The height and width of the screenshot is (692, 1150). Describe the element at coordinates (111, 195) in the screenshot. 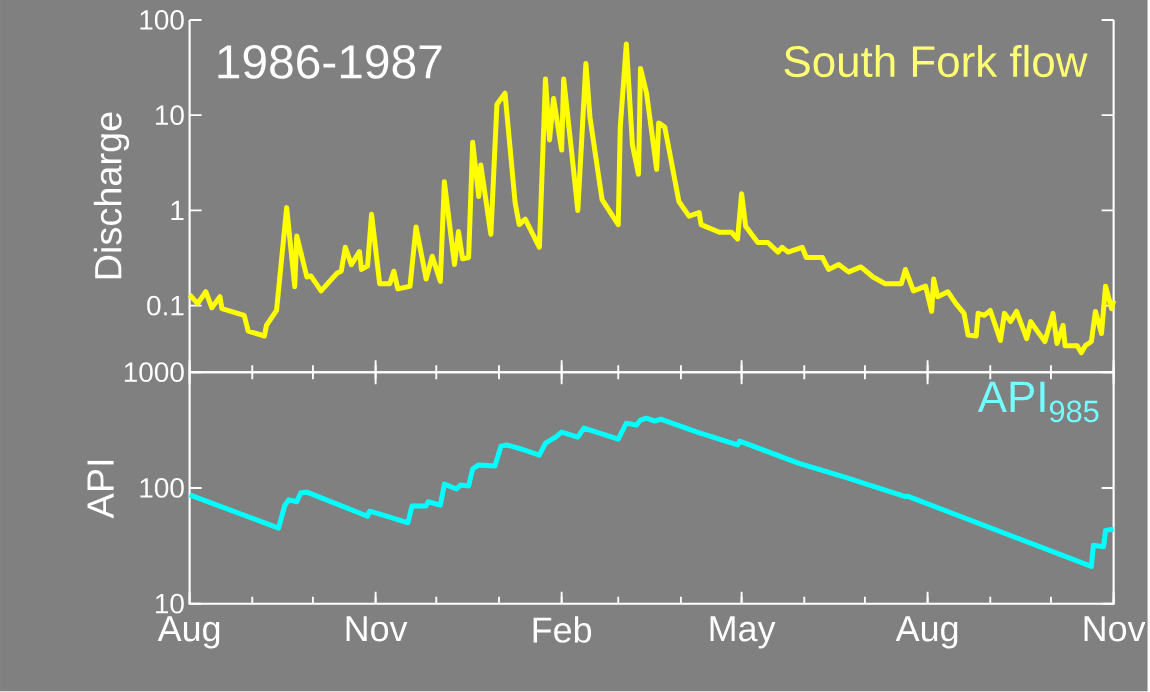

I see `y-axis-title: Discharge` at that location.